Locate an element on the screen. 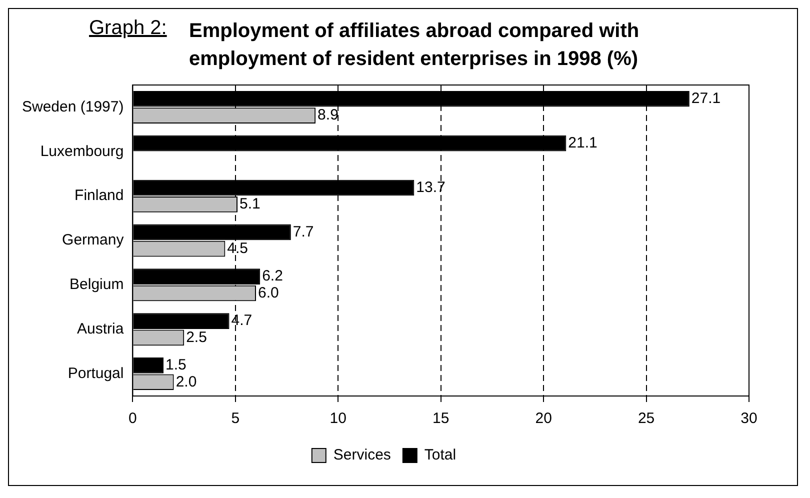 This screenshot has height=498, width=810. data-label: 1.5 is located at coordinates (176, 365).